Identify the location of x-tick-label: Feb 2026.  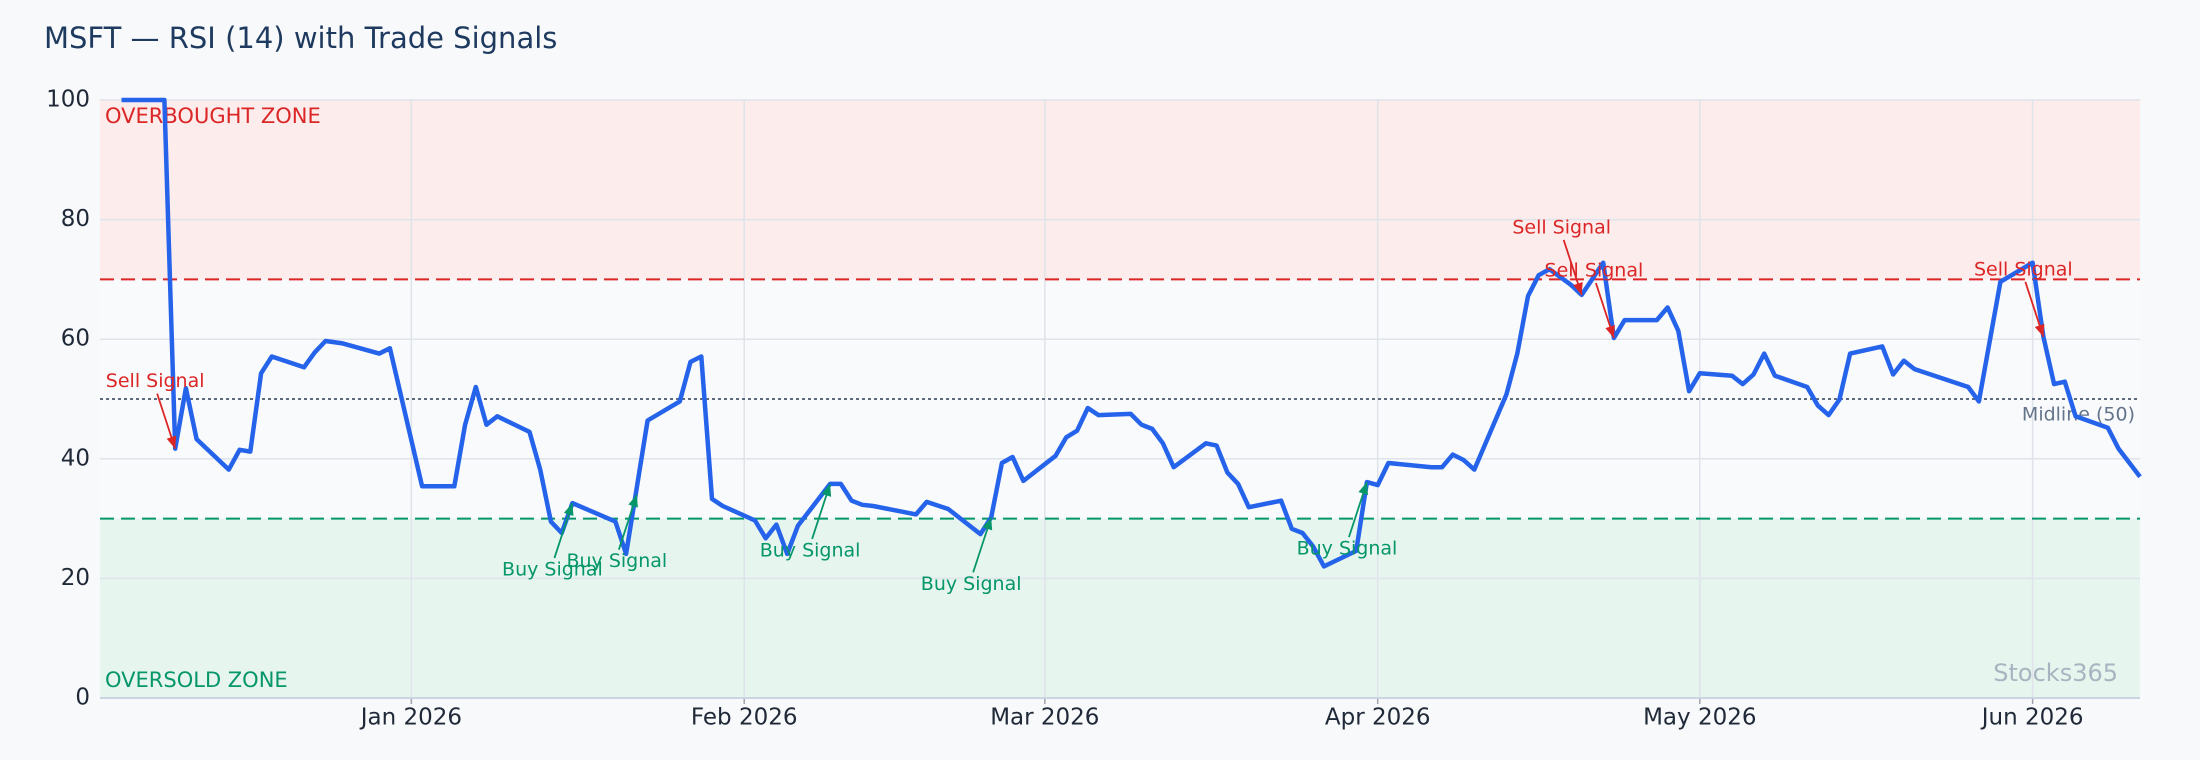
(744, 718).